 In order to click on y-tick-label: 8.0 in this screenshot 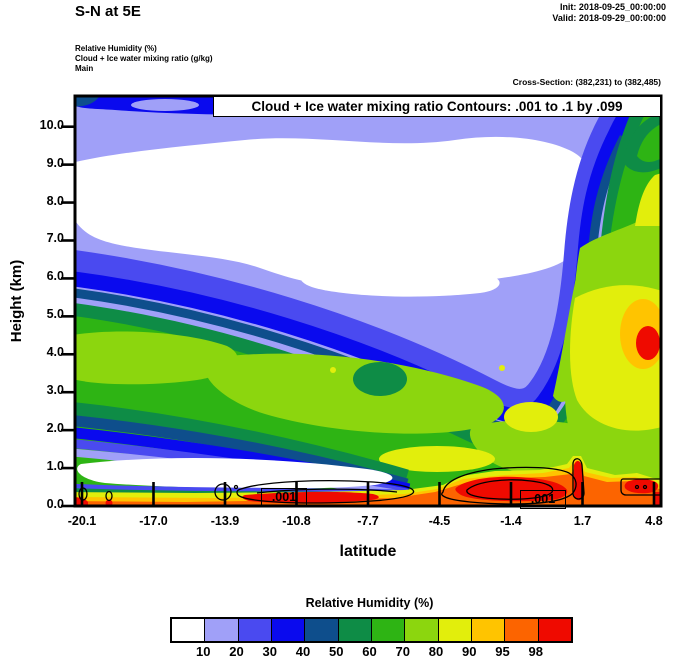, I will do `click(55, 200)`.